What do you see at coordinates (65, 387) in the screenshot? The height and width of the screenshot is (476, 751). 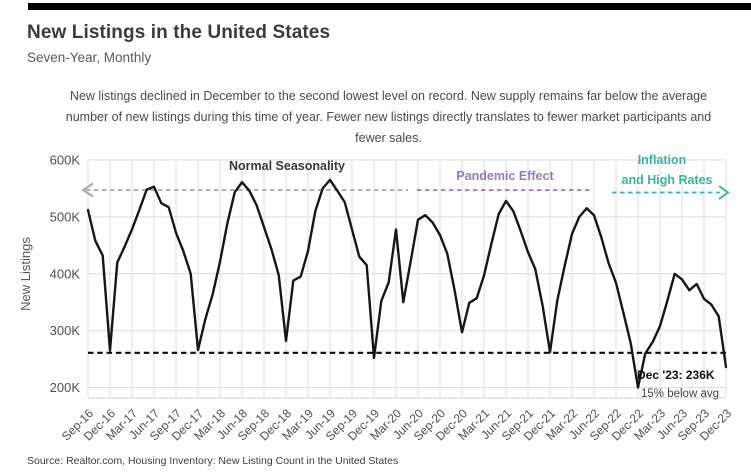 I see `y-tick-label: 200K` at bounding box center [65, 387].